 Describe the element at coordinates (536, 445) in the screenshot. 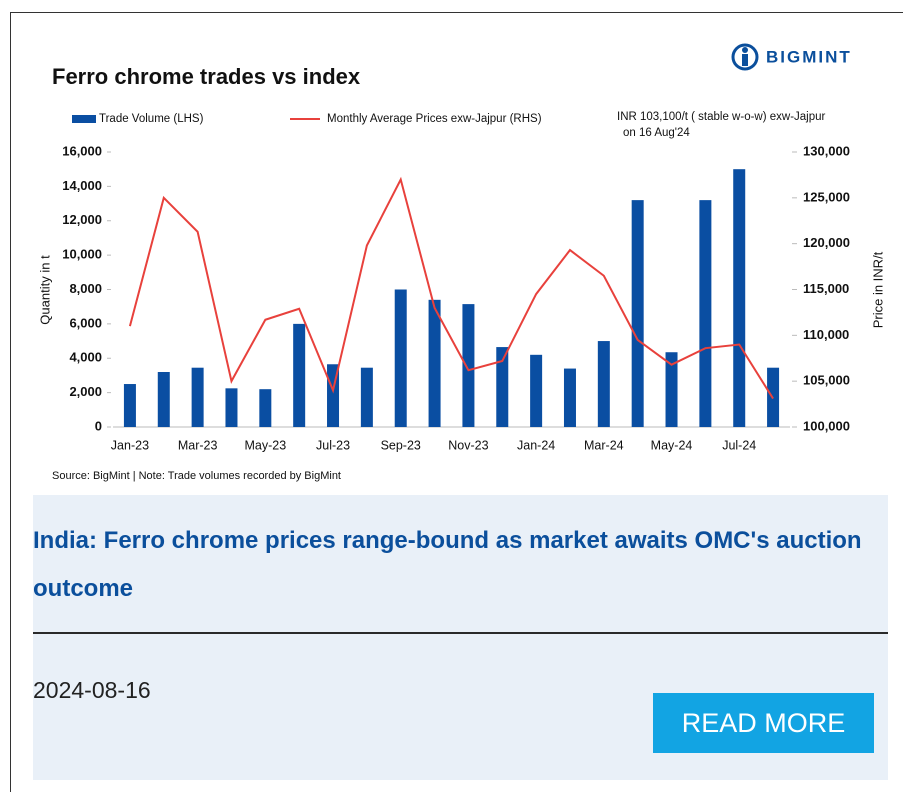

I see `x-tick-label: Jan-24` at that location.